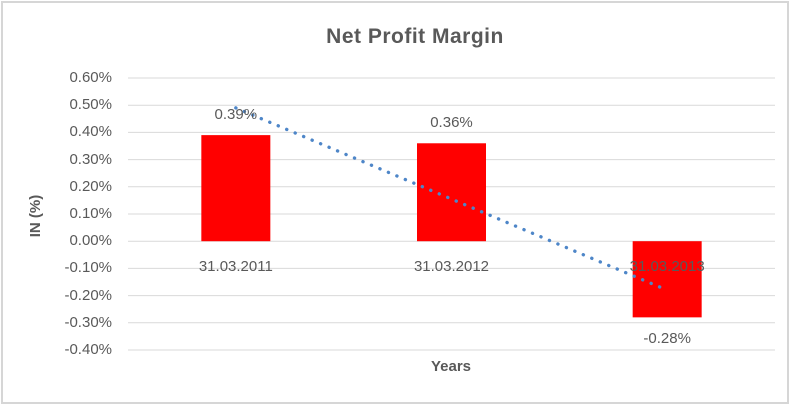 This screenshot has width=799, height=408. What do you see at coordinates (667, 267) in the screenshot?
I see `category-label: 31.03.2013` at bounding box center [667, 267].